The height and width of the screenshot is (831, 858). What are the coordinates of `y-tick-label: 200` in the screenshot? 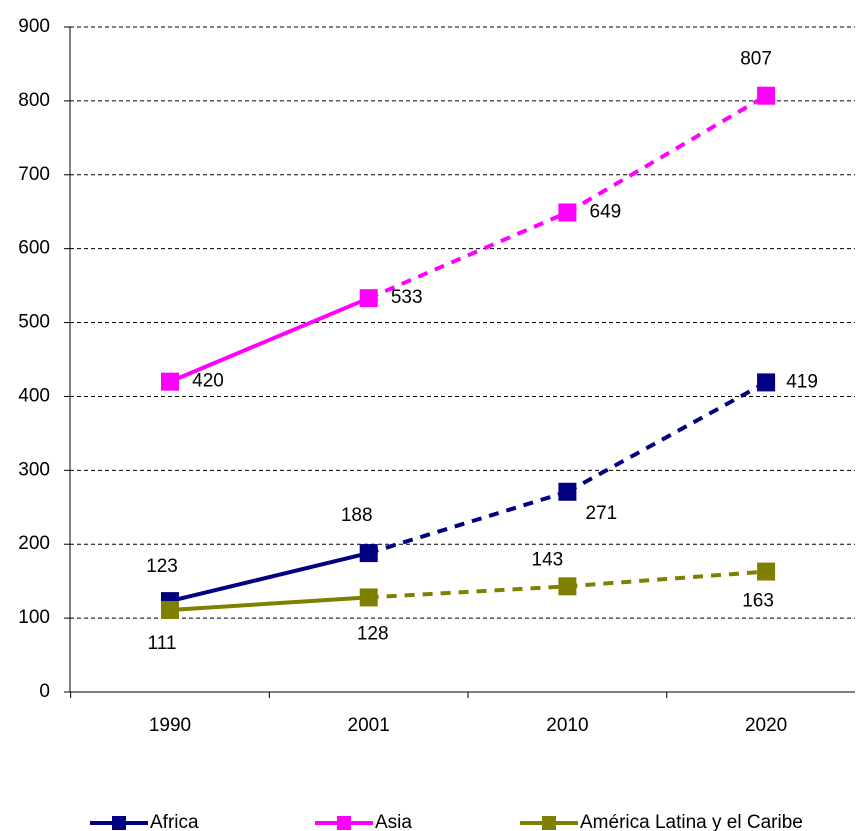 It's located at (34, 543).